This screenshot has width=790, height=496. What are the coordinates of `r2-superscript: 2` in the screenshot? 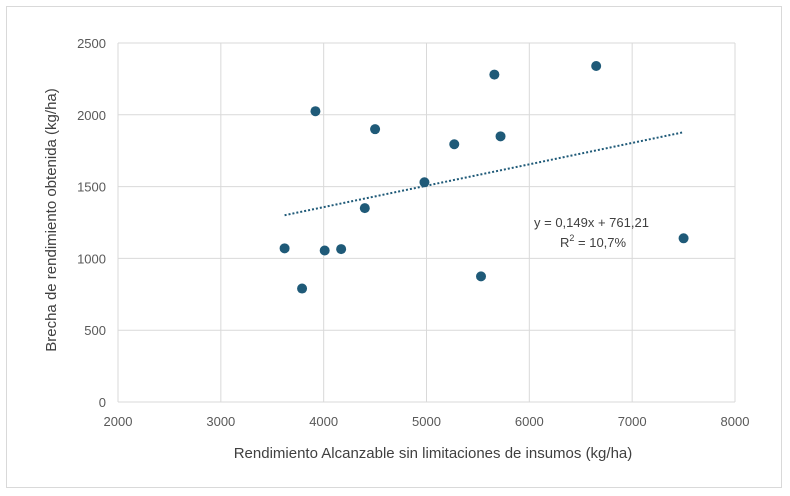 It's located at (571, 238).